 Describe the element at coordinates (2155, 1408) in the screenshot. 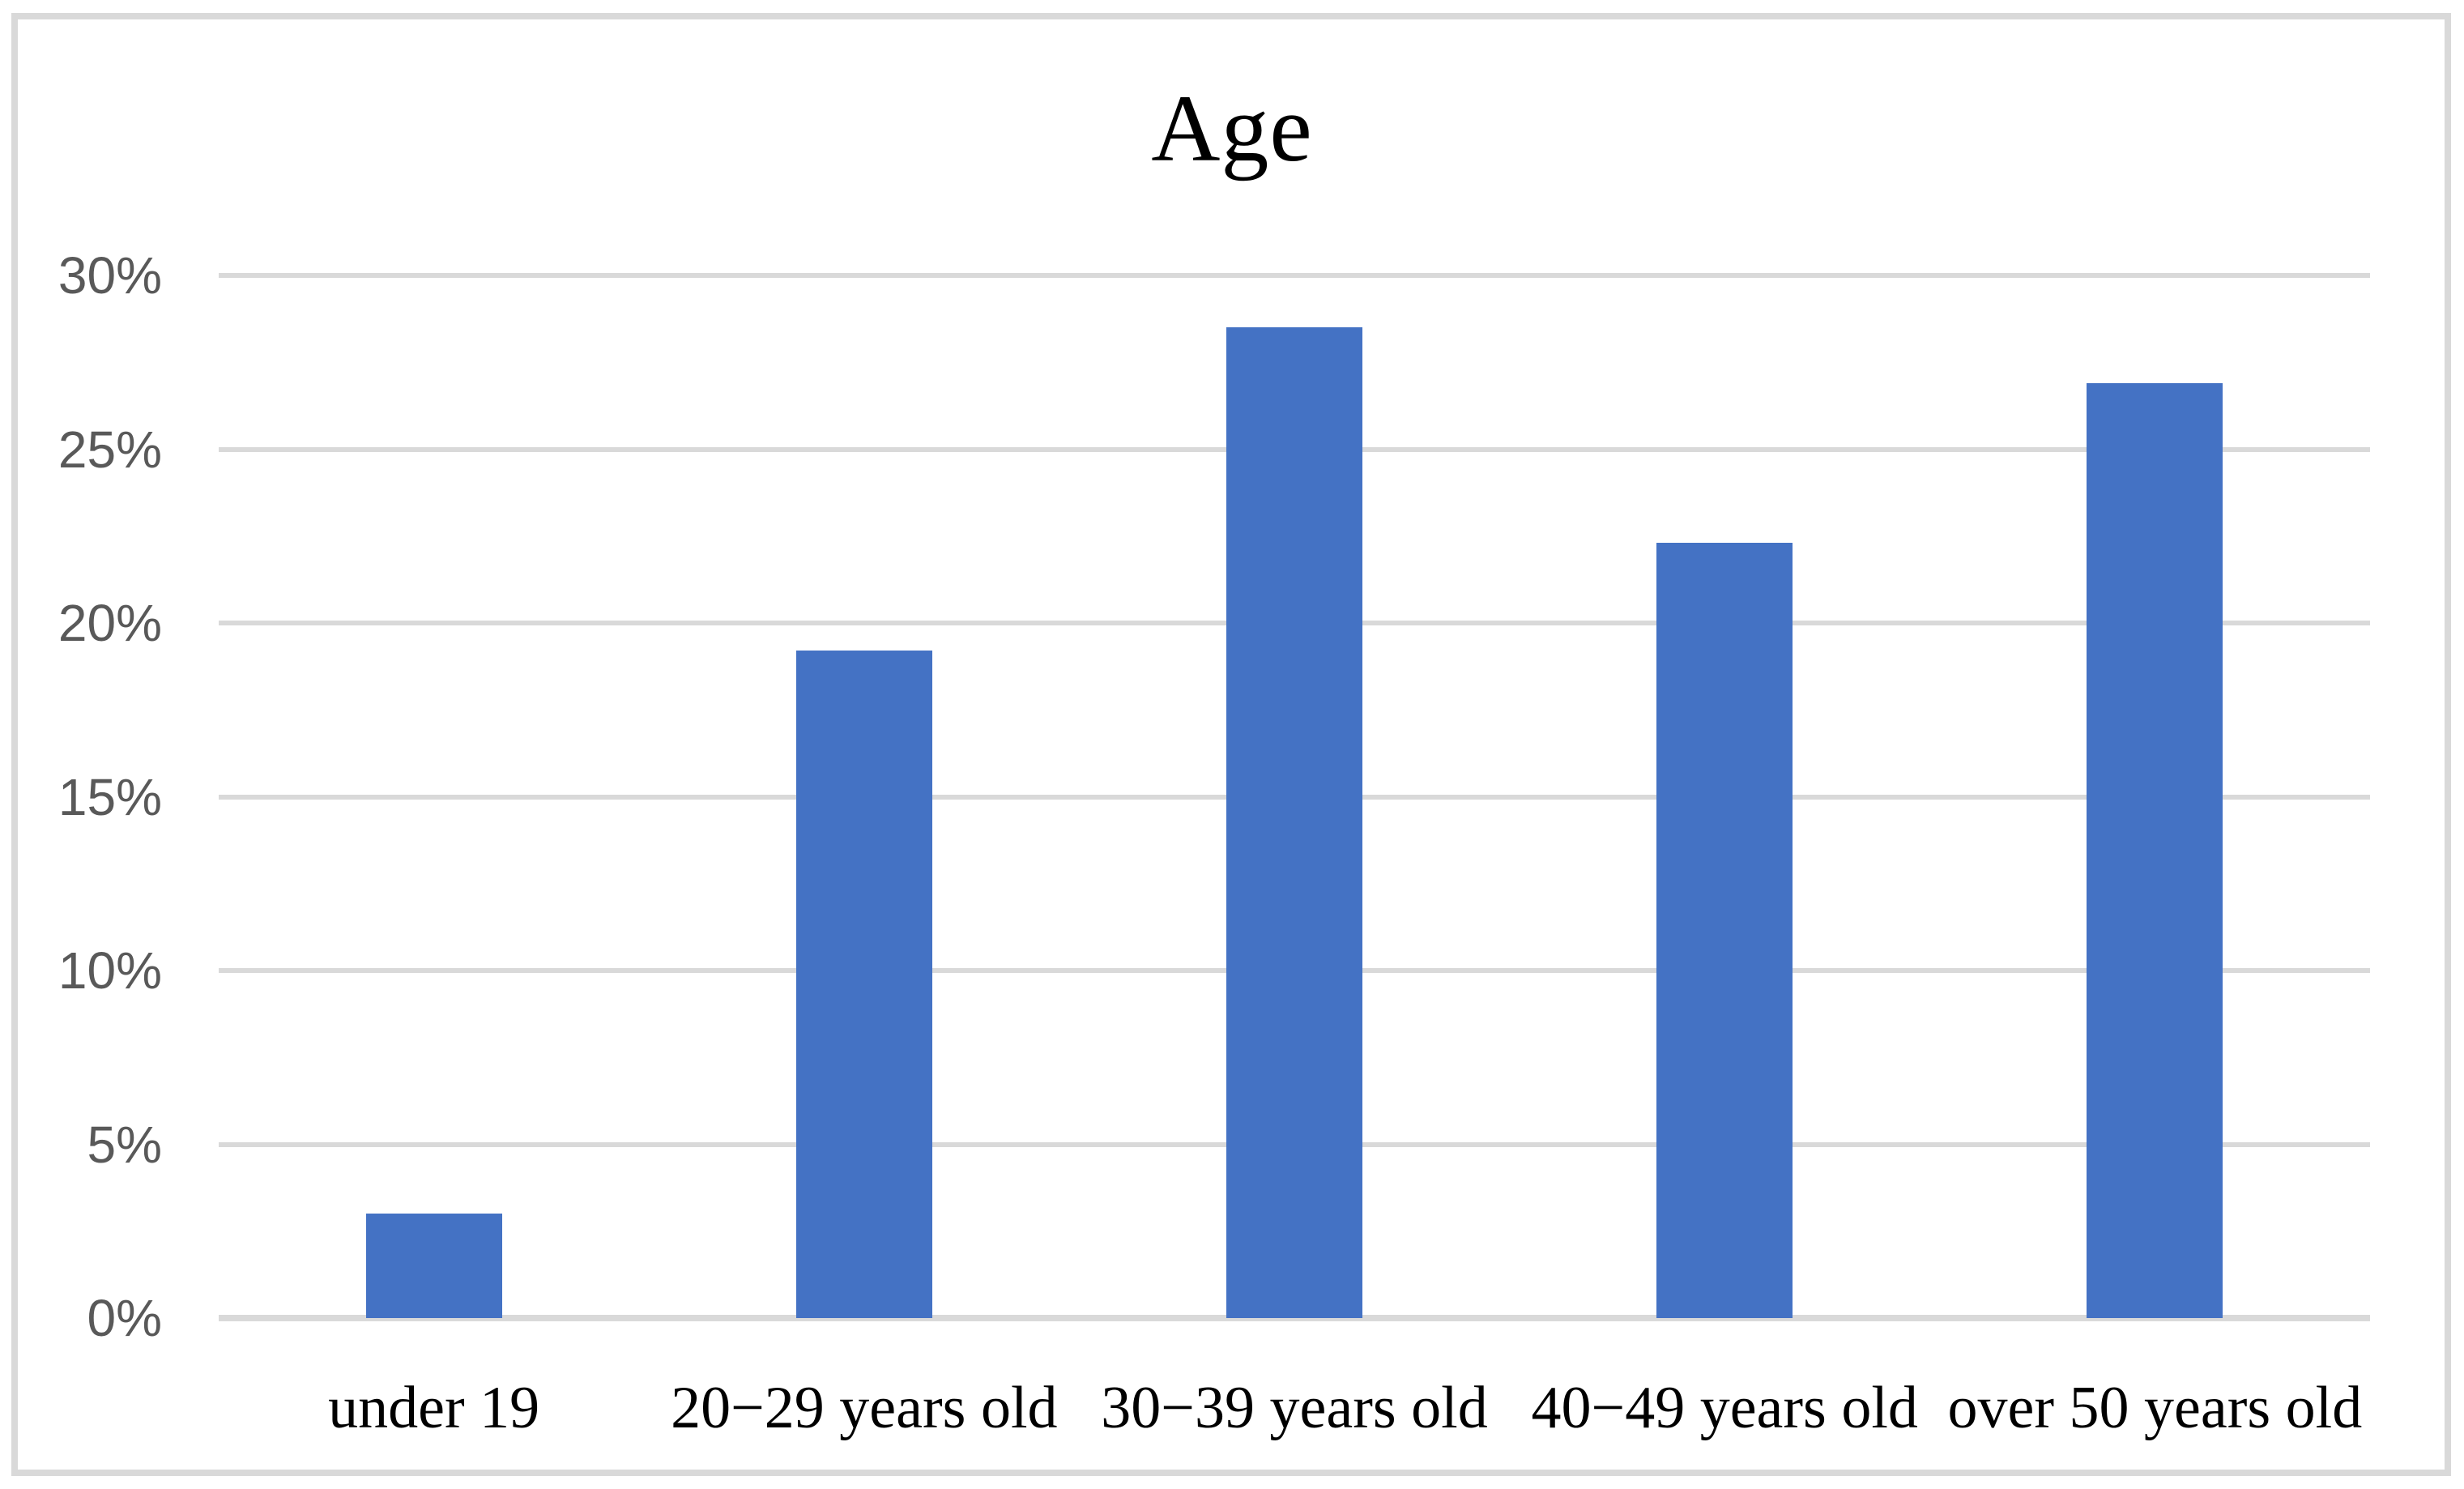

I see `x-category-label: over 50 years old` at that location.